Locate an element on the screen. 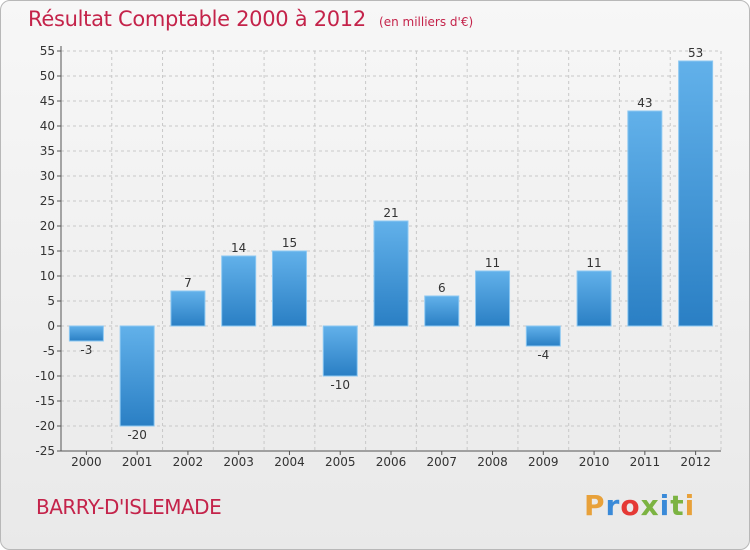  x-tick-label: 2003 is located at coordinates (238, 462).